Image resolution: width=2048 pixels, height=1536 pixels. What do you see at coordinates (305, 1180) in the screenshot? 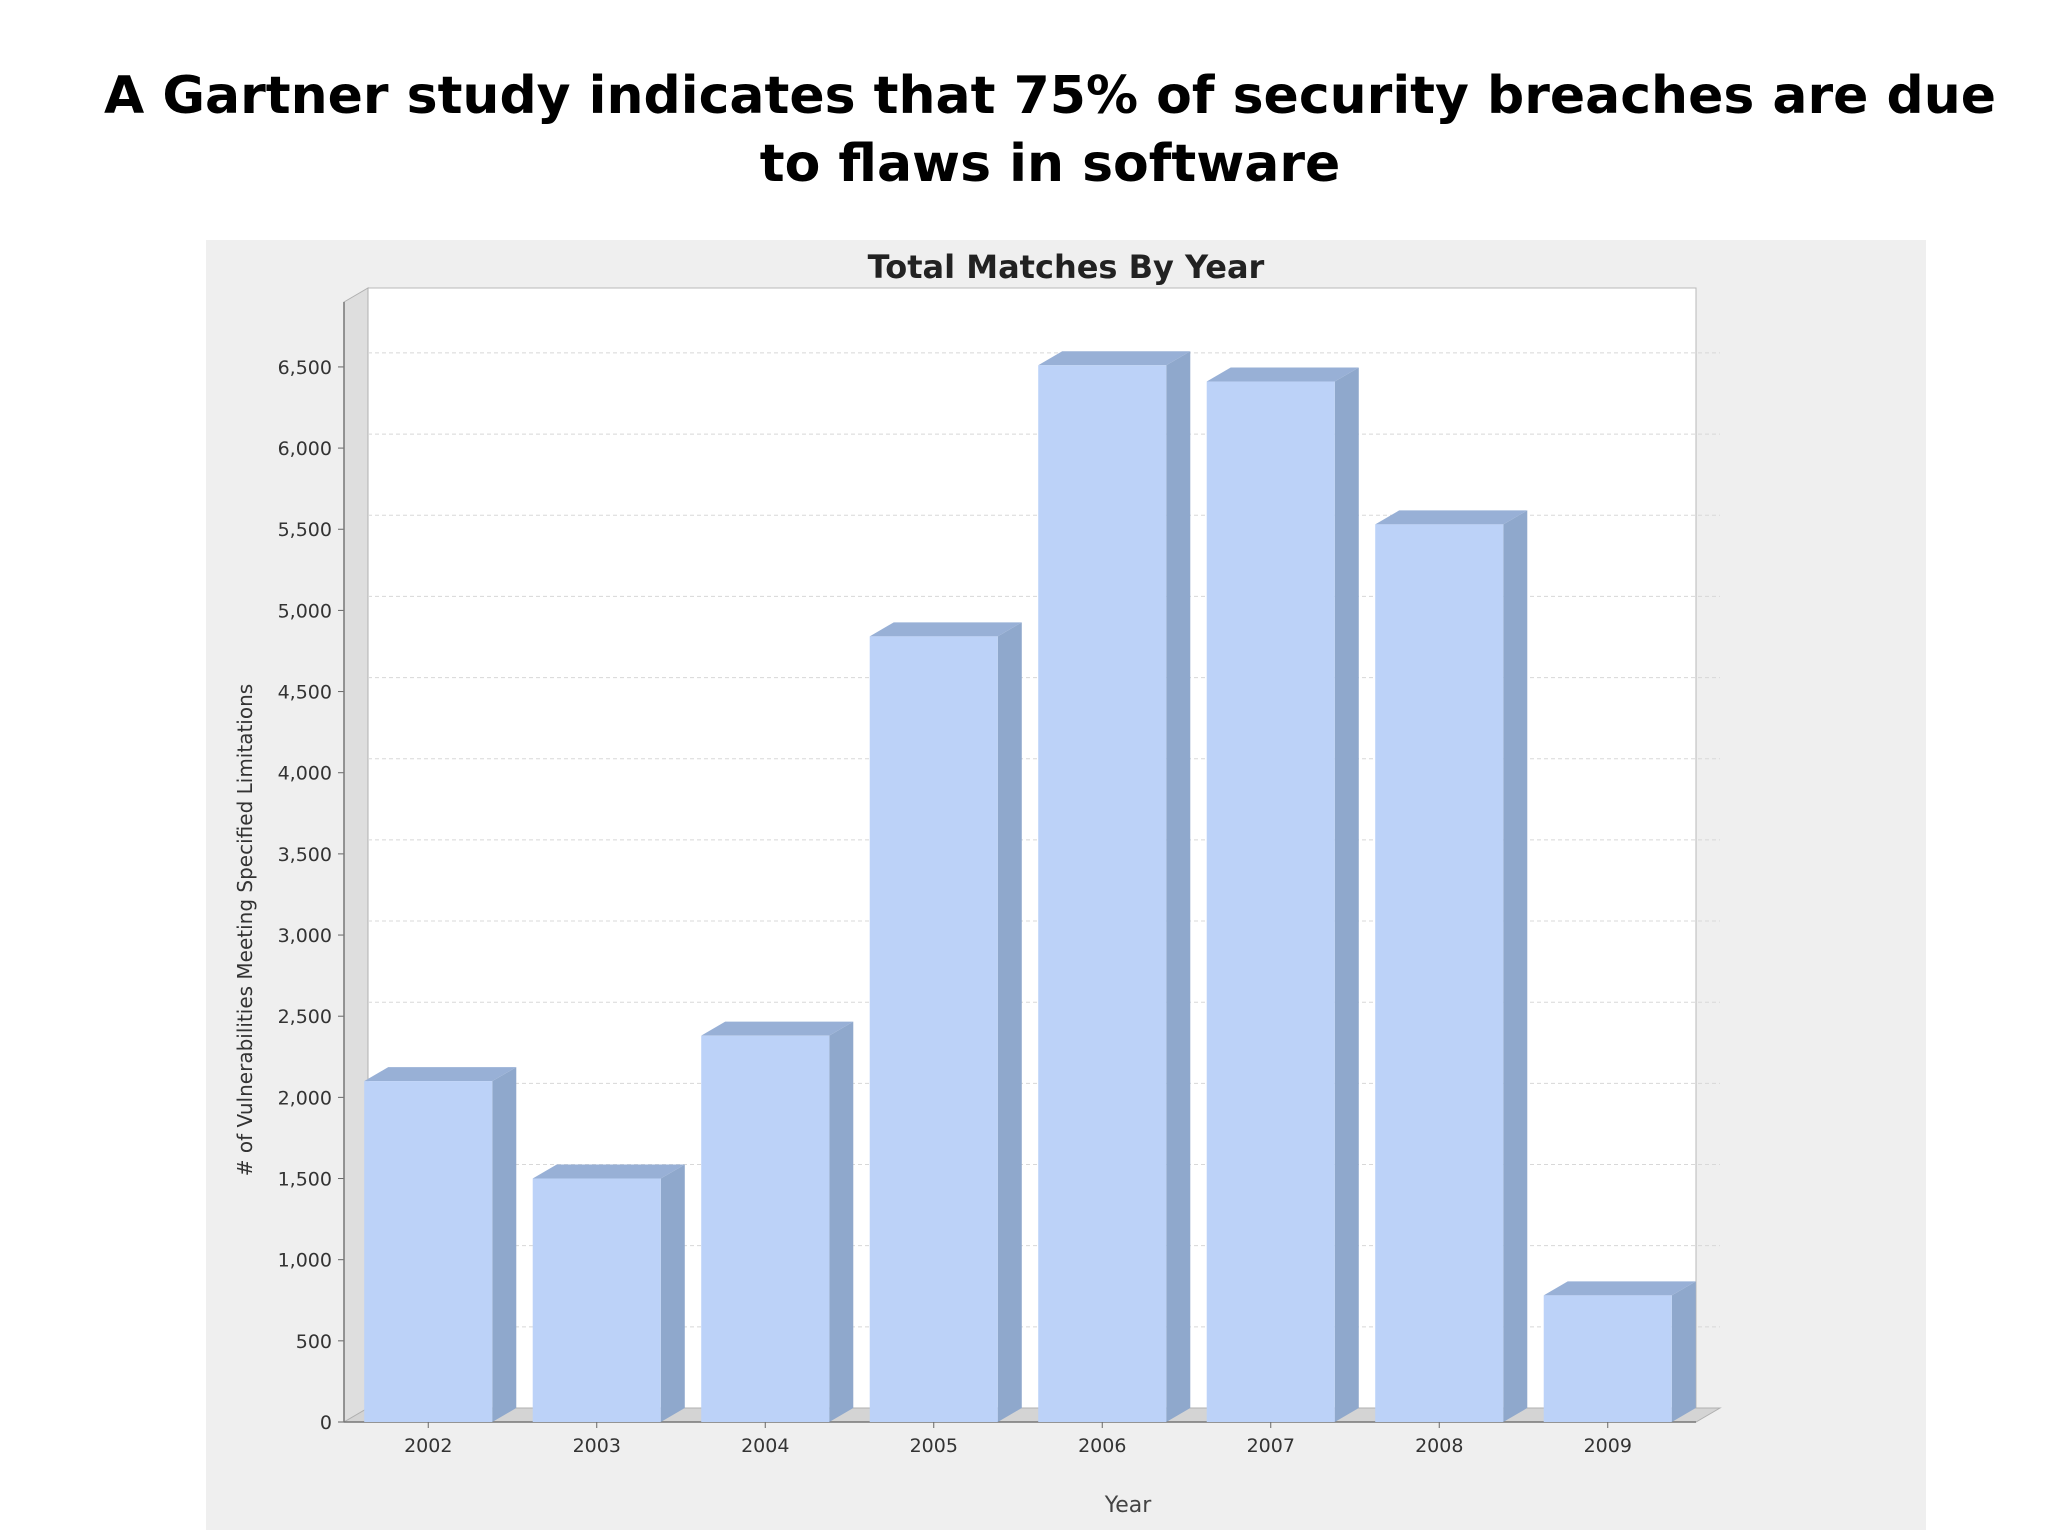
I see `y-tick-label: 1,500` at bounding box center [305, 1180].